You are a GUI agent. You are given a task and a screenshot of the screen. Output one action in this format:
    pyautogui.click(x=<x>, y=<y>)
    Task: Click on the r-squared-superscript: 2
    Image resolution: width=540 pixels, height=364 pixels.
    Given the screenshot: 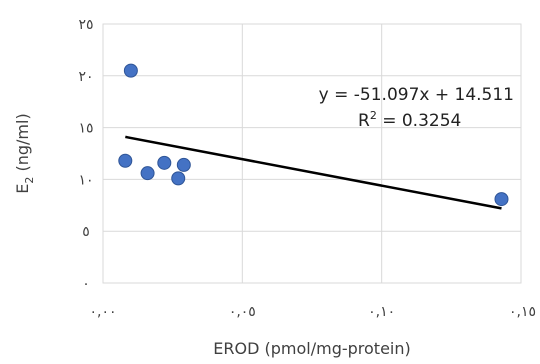 What is the action you would take?
    pyautogui.click(x=373, y=115)
    